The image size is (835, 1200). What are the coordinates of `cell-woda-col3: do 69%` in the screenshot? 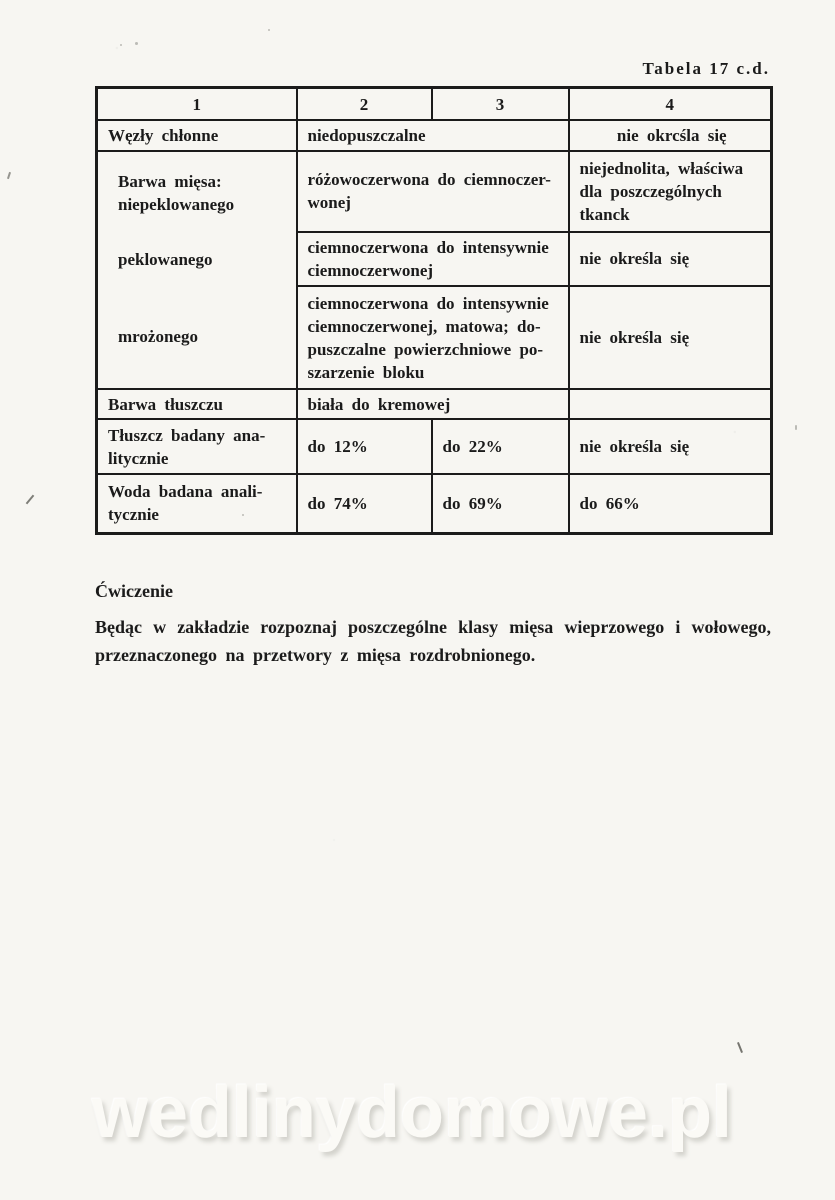 It's located at (500, 503).